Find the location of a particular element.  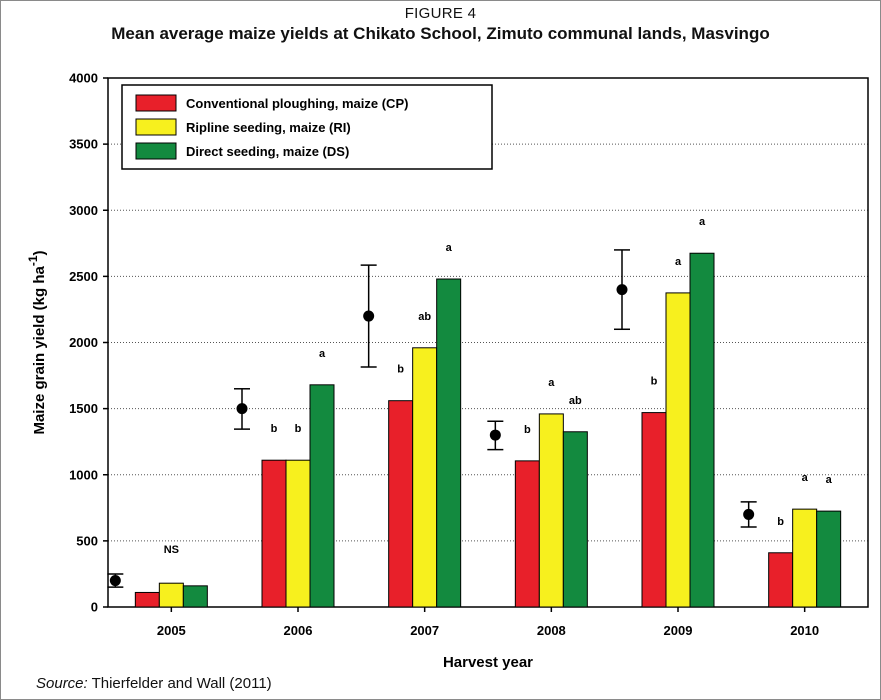

y-tick-label: 3500 is located at coordinates (83, 144).